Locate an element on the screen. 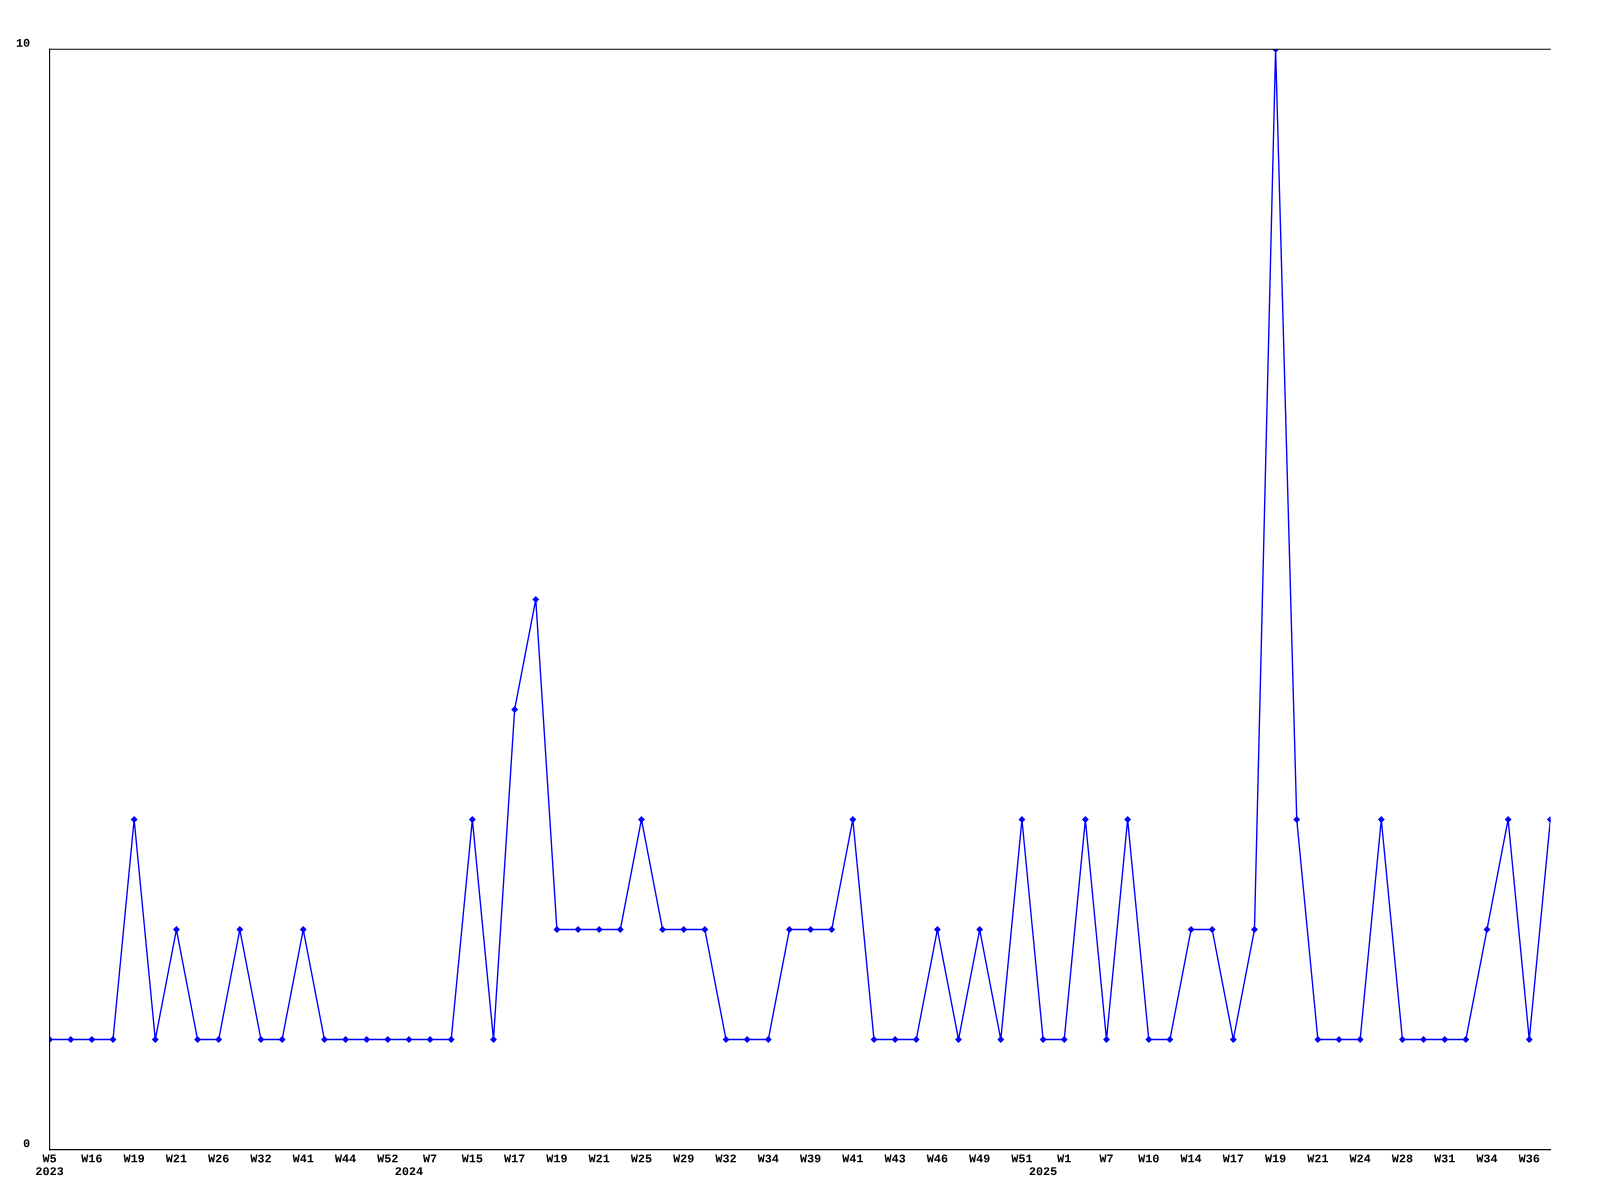 The width and height of the screenshot is (1600, 1200). x-tick-label: W14 is located at coordinates (1191, 1158).